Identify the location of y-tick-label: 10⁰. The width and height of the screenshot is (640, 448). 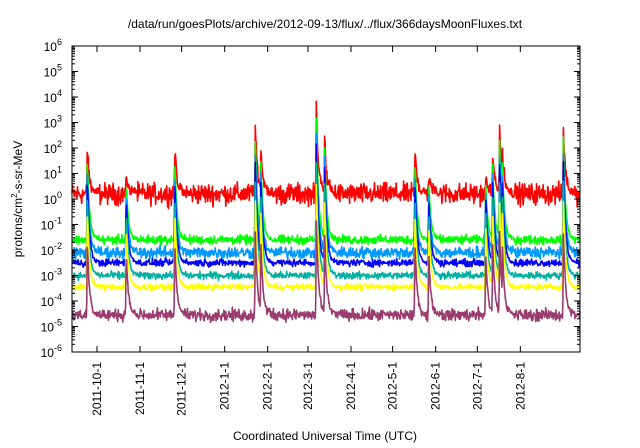
(53, 198).